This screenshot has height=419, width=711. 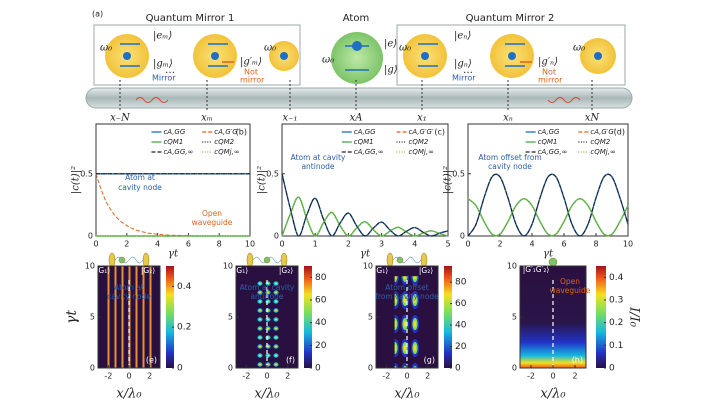 I want to click on y-axis-label: γt, so click(x=72, y=317).